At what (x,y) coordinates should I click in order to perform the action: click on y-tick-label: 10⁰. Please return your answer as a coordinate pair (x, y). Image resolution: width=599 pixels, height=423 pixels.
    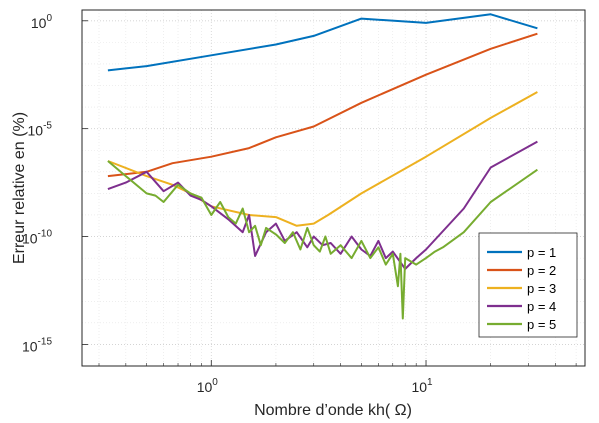
    Looking at the image, I should click on (42, 22).